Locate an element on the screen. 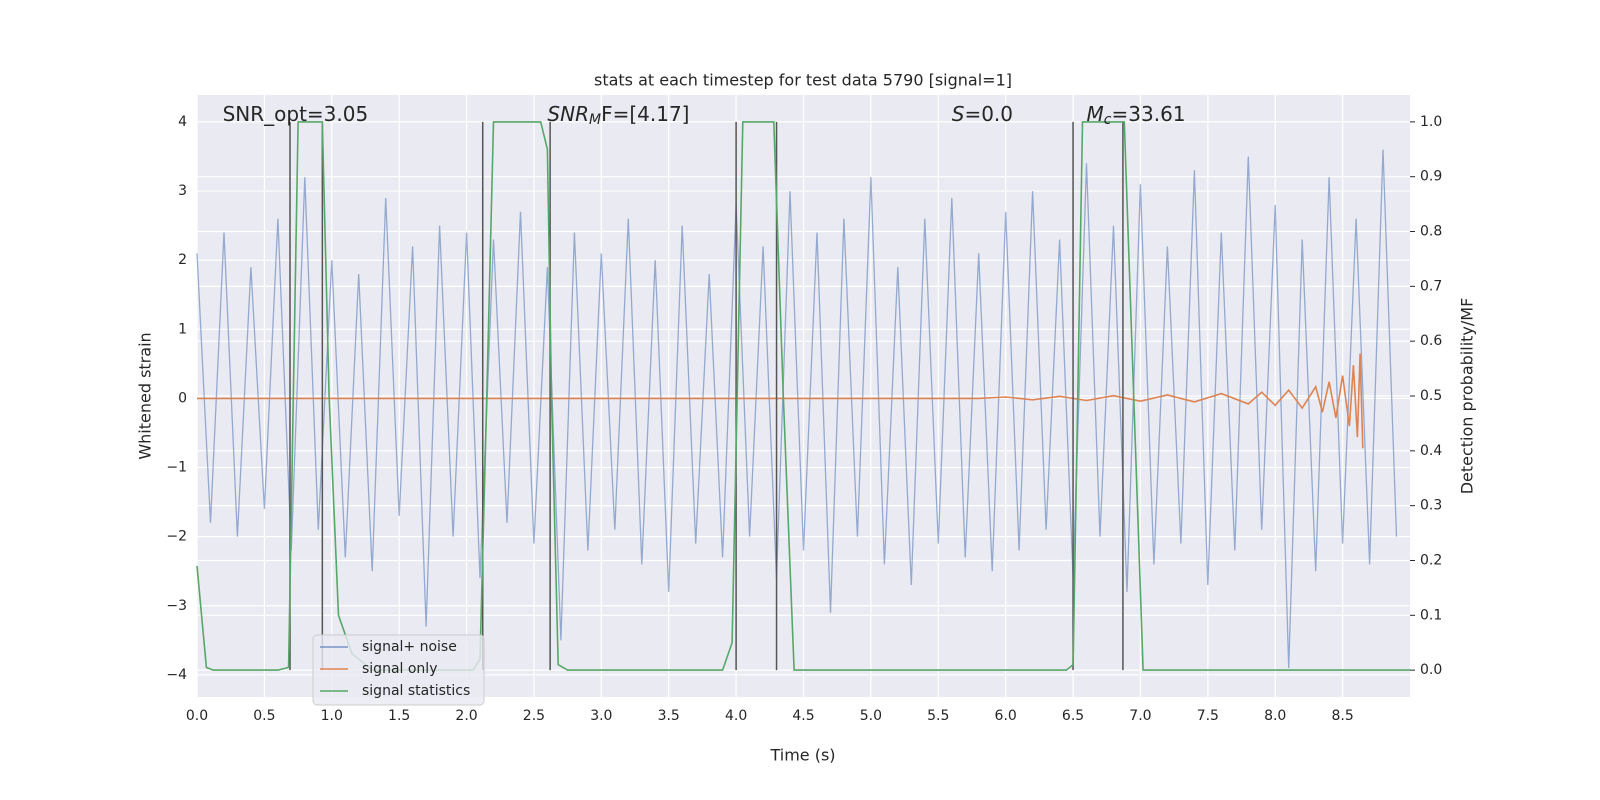 The height and width of the screenshot is (800, 1600). y-tick-label: 3 is located at coordinates (182, 191).